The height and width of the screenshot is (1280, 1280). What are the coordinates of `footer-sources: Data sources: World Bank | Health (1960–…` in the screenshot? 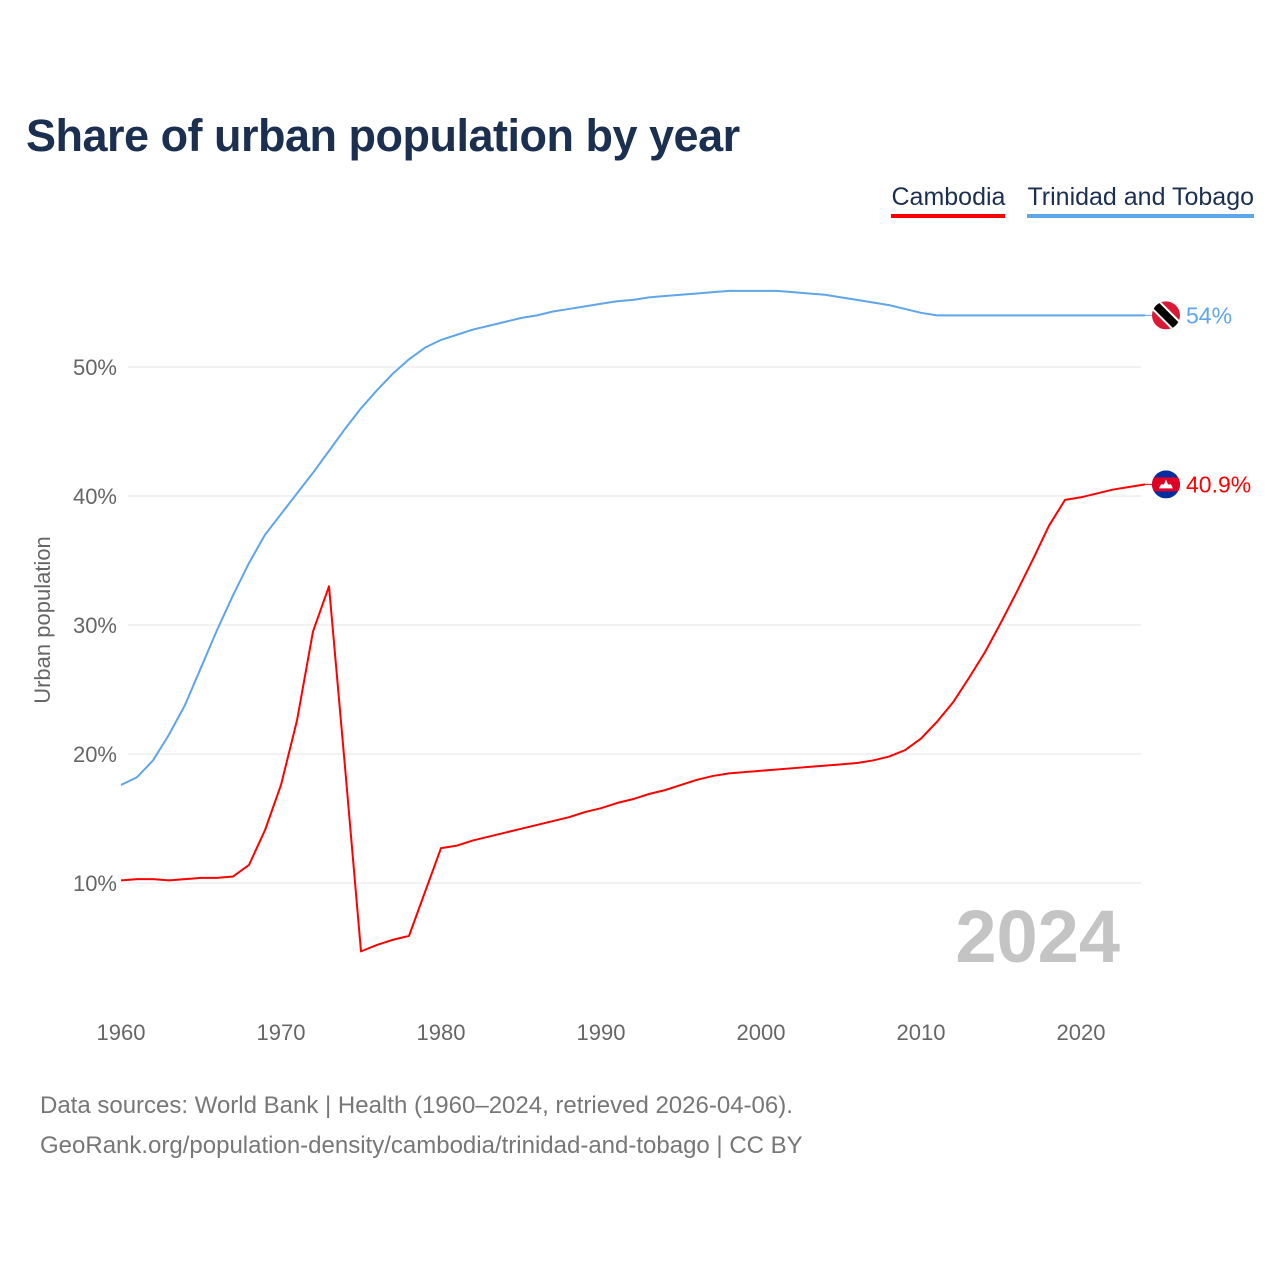 It's located at (416, 1105).